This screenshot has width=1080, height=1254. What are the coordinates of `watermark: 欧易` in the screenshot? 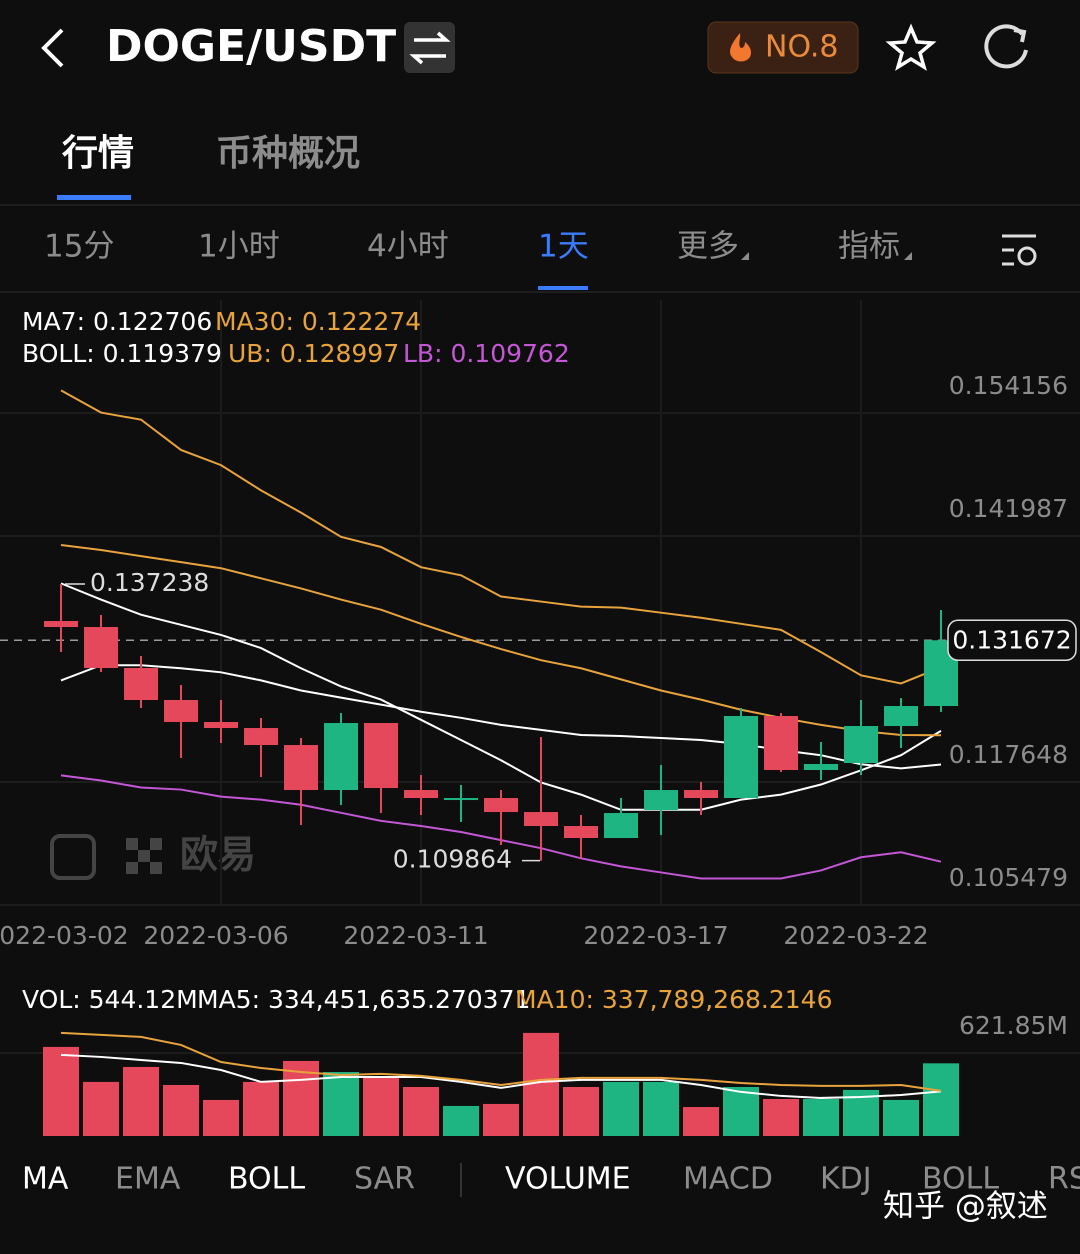 It's located at (153, 856).